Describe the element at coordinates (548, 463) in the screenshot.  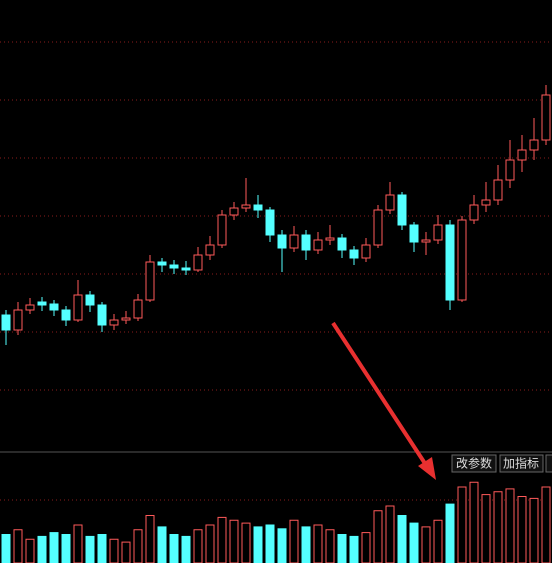
I see `button` at that location.